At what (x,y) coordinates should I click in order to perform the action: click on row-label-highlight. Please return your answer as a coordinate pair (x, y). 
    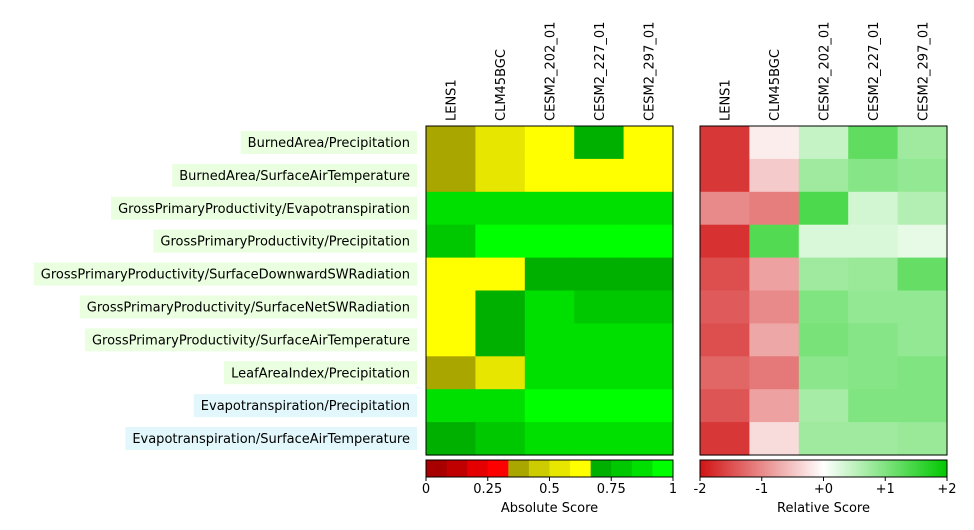
    Looking at the image, I should click on (294, 175).